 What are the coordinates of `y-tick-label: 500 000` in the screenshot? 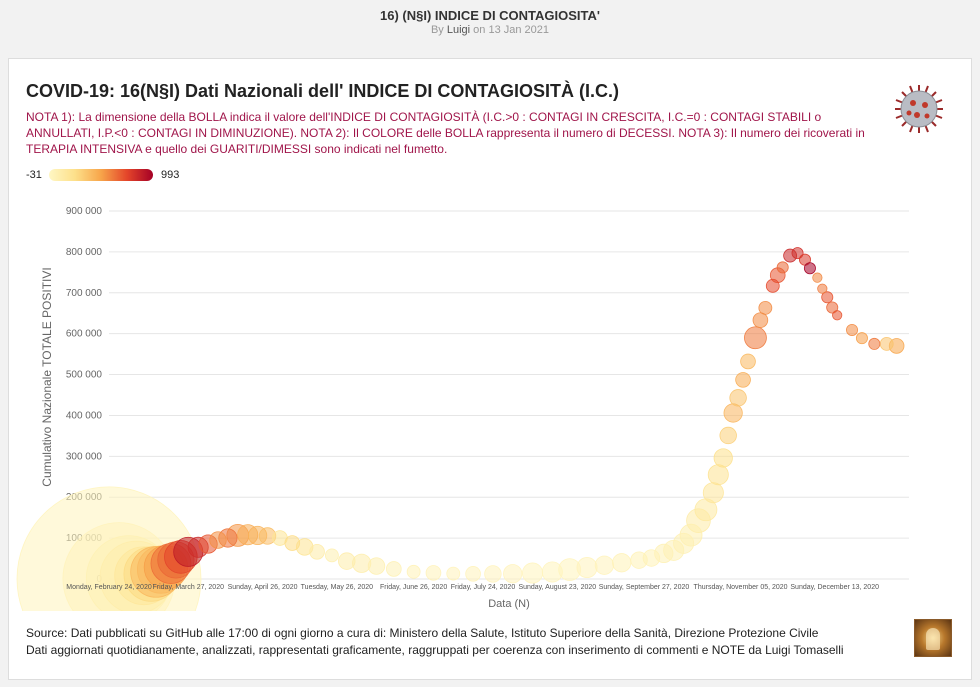 It's located at (84, 375).